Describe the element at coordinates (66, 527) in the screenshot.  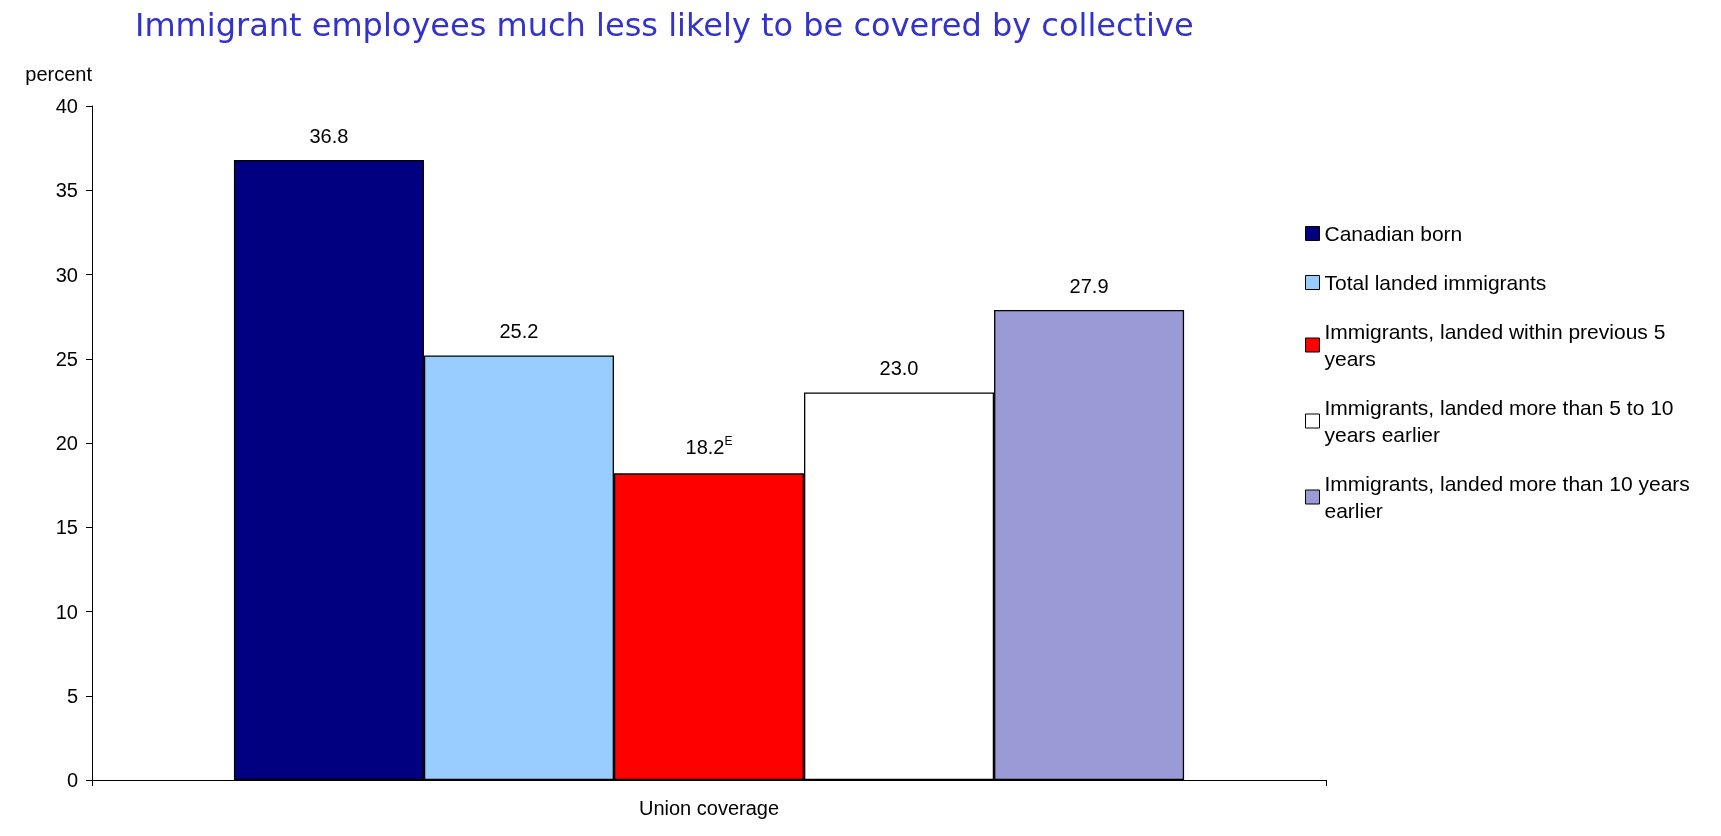
I see `y-tick-label: 15` at that location.